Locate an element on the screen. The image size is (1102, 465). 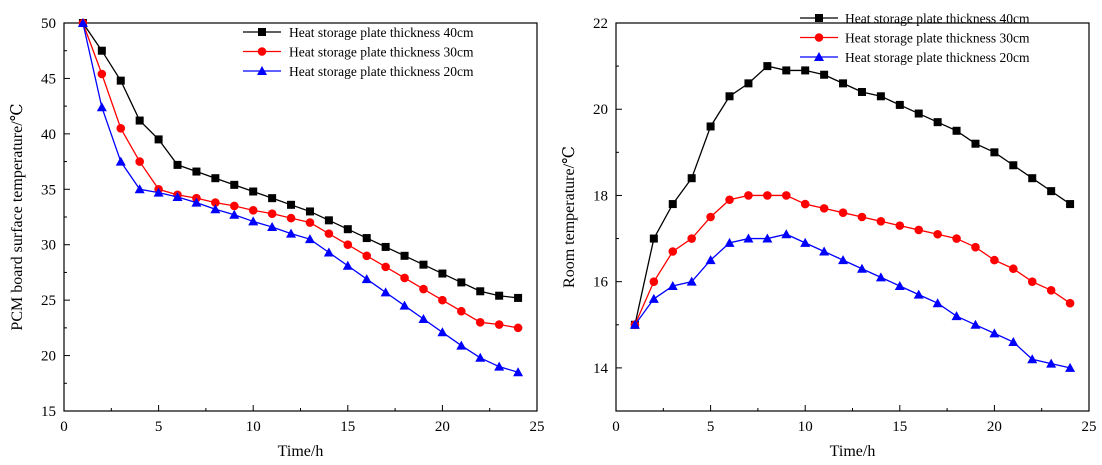
y-tick-label: 40 is located at coordinates (48, 135).